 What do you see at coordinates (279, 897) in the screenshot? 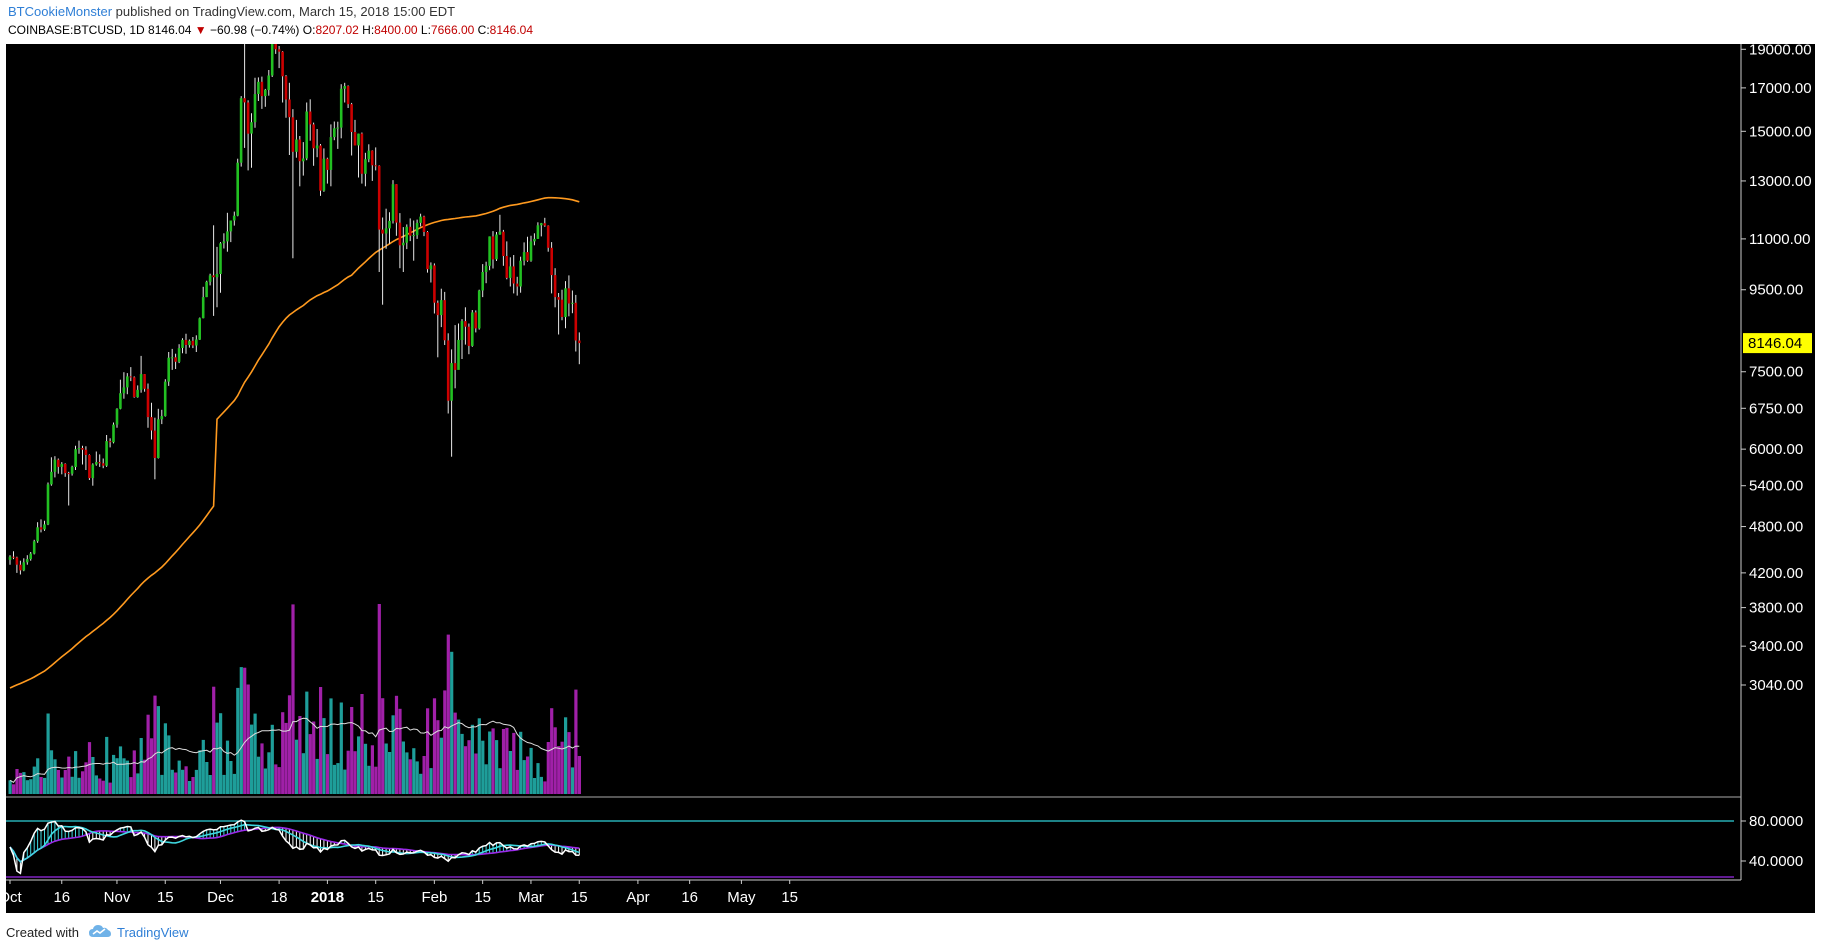
I see `time-tick-label: 18` at bounding box center [279, 897].